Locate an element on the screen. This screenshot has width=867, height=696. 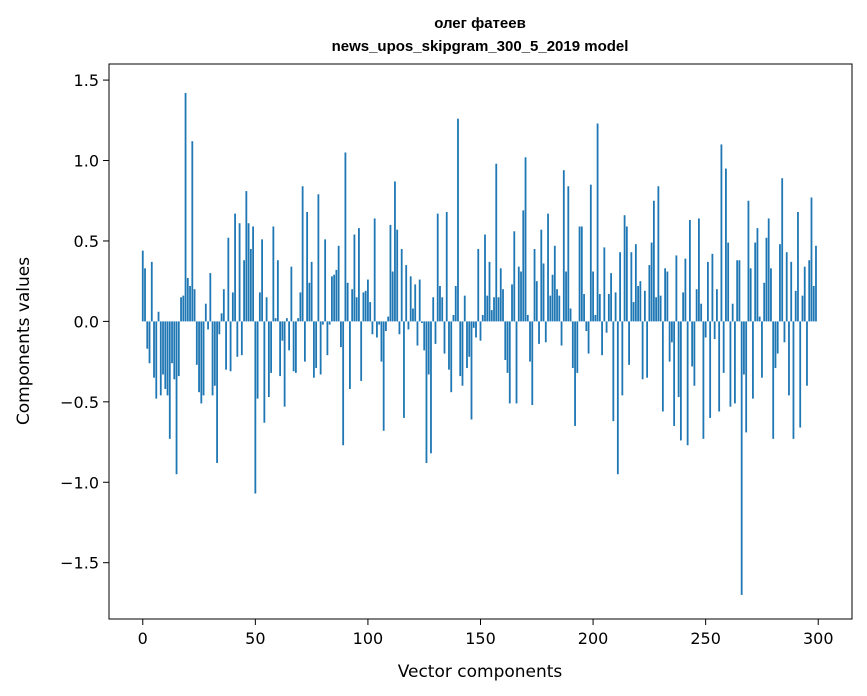
y-tick-label-6: 1.5 is located at coordinates (86, 80).